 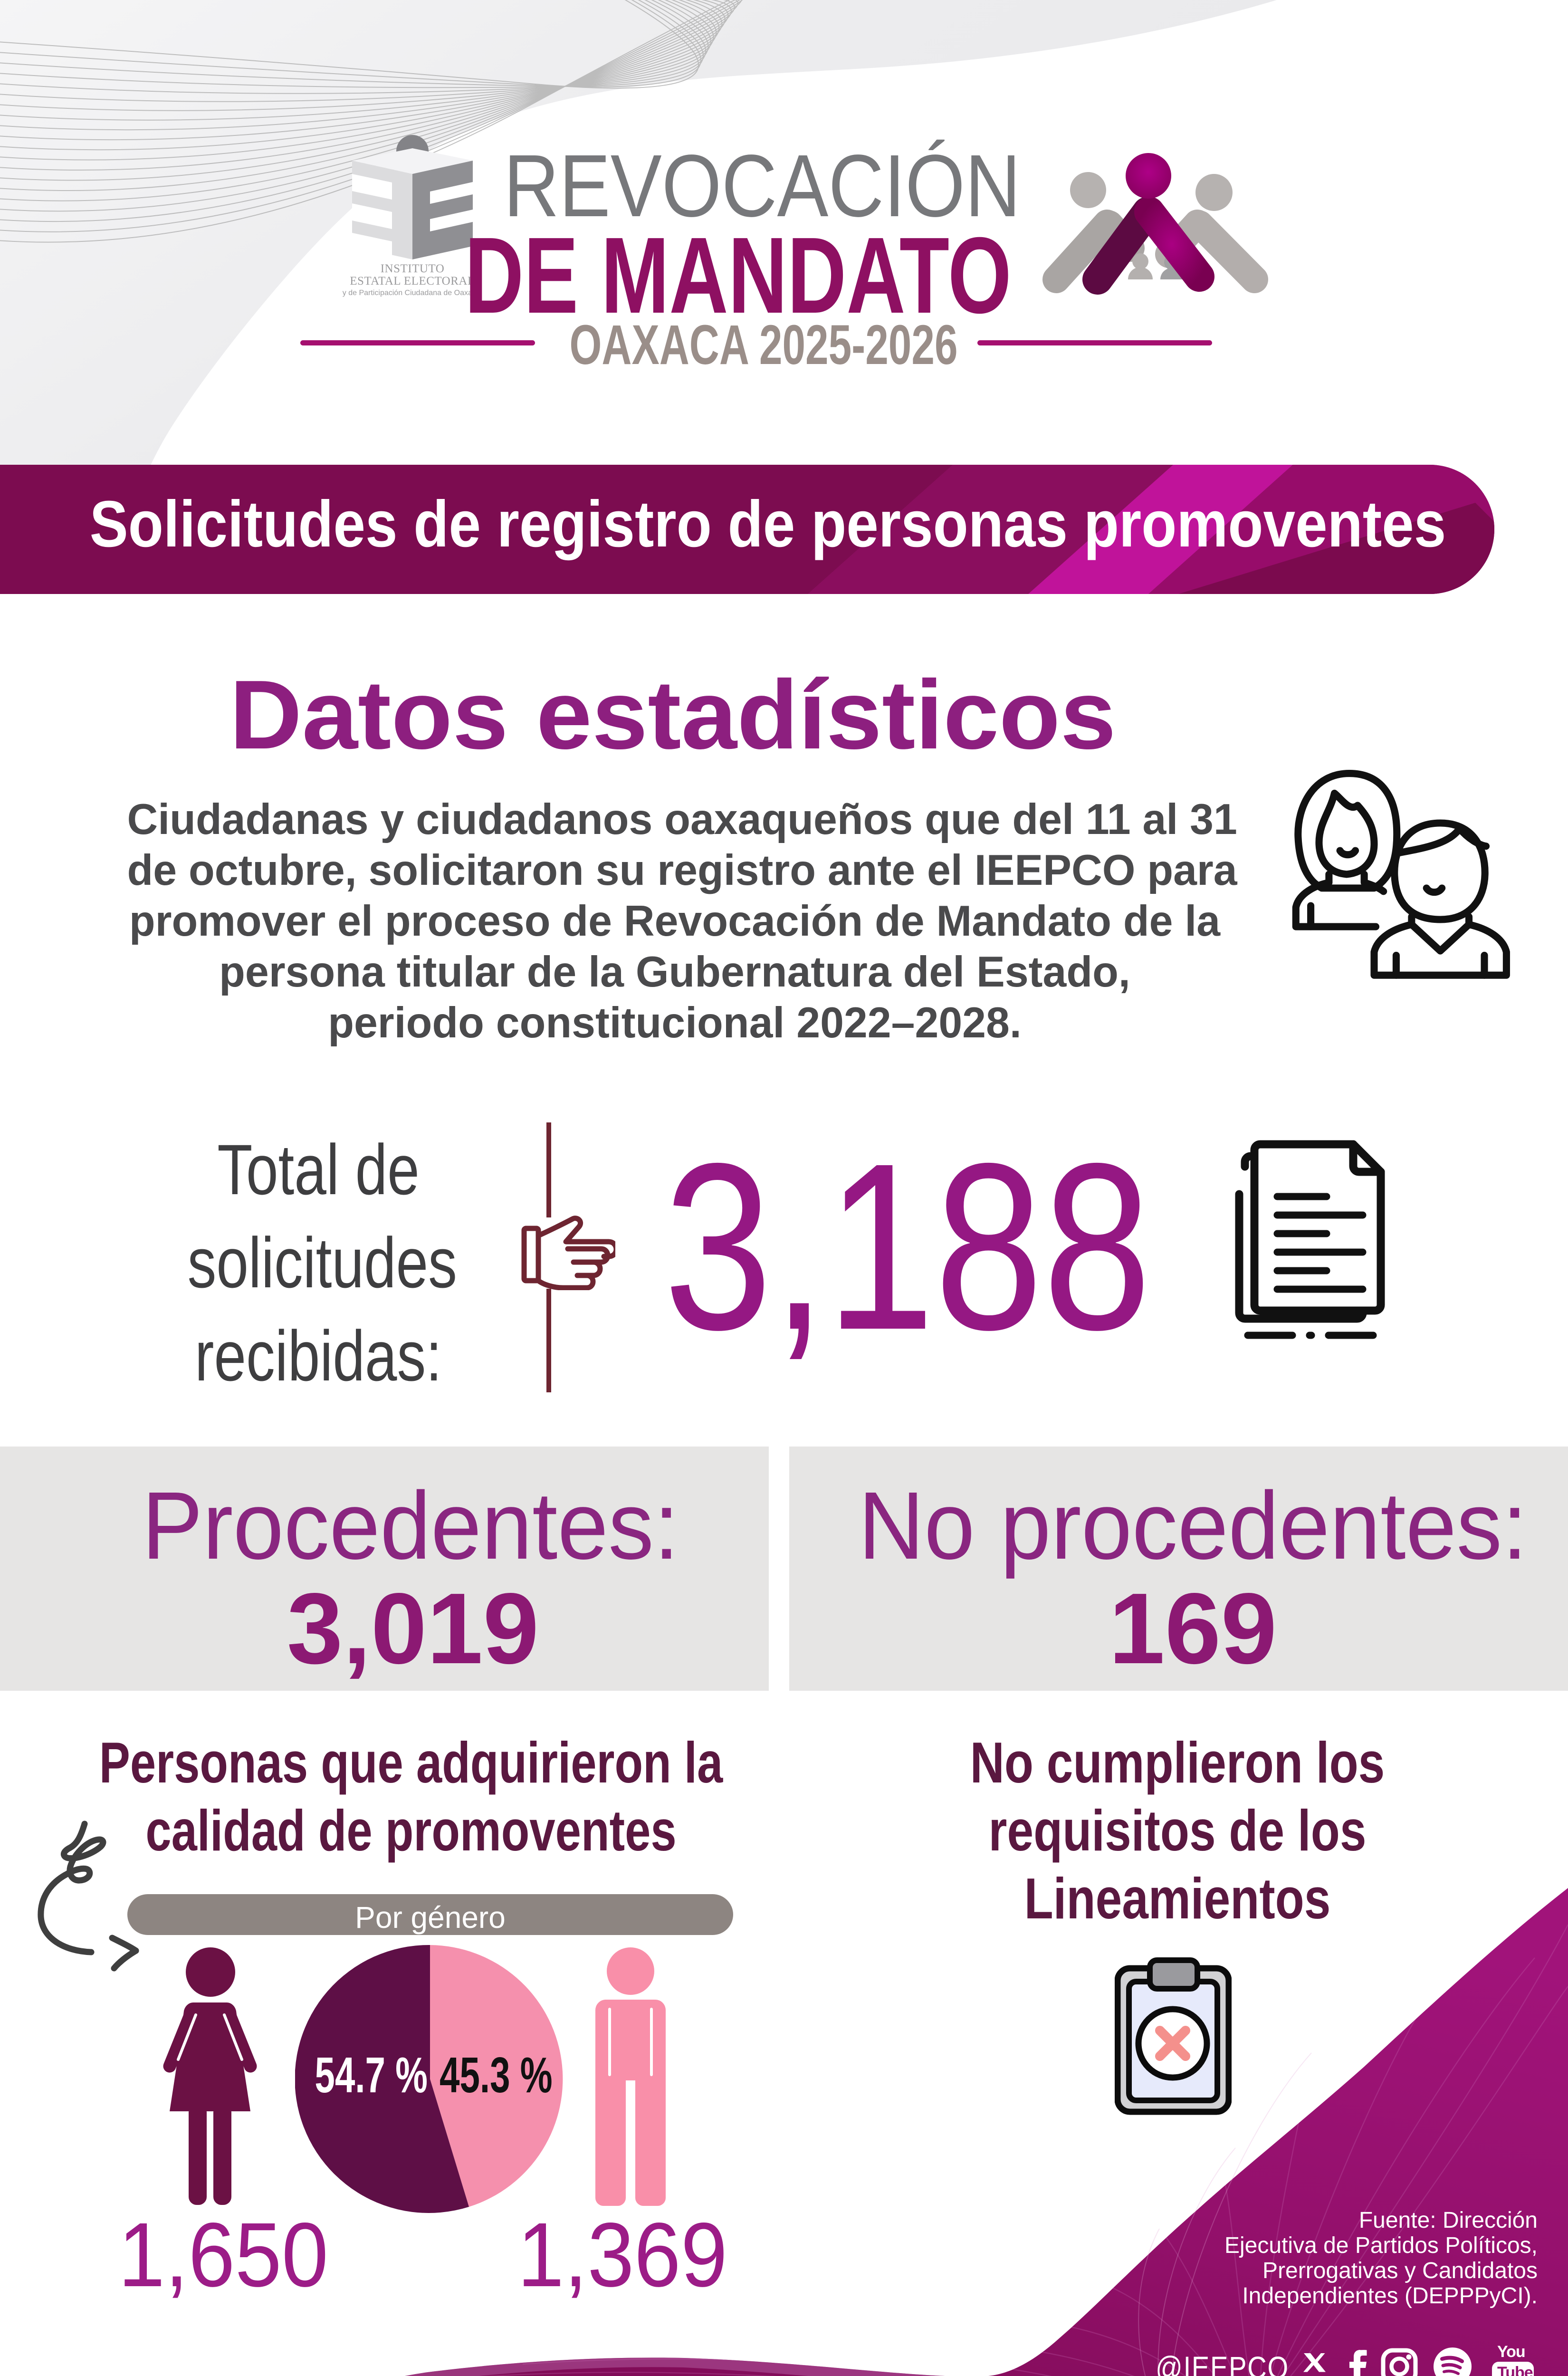 What do you see at coordinates (1511, 2352) in the screenshot?
I see `svg-text: You` at bounding box center [1511, 2352].